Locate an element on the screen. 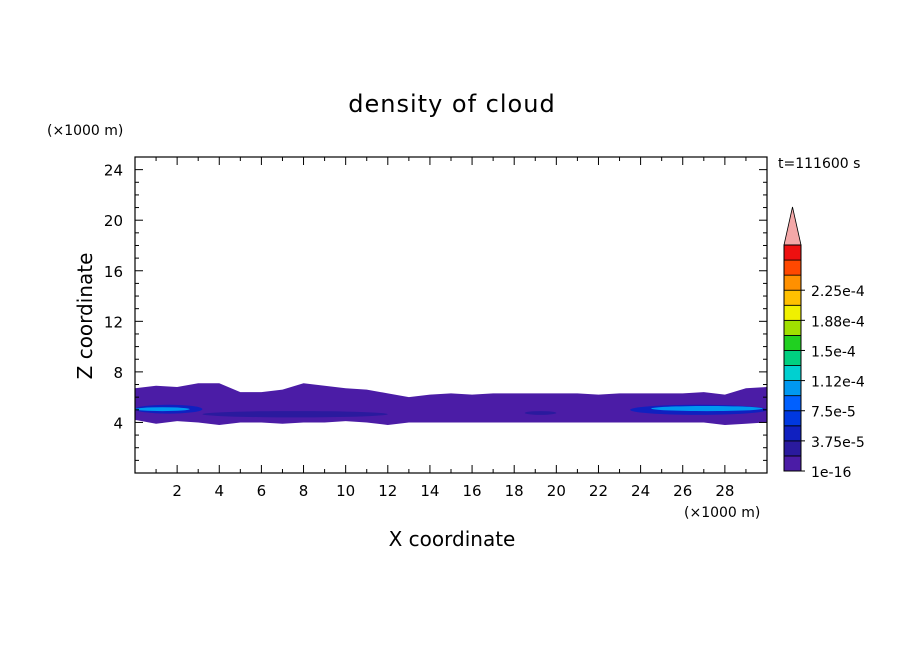 This screenshot has height=654, width=904. y-tick-label: 16 is located at coordinates (113, 272).